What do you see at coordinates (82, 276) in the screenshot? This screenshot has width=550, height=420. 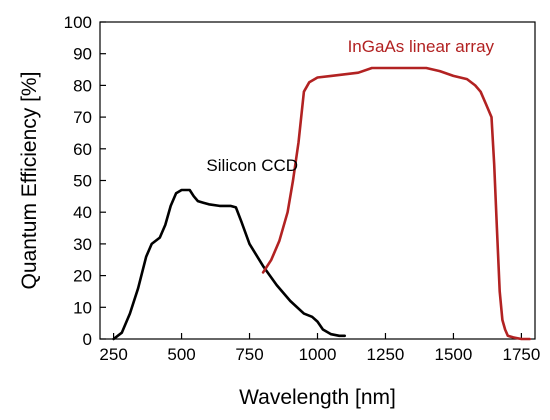 I see `y-tick-label: 20` at bounding box center [82, 276].